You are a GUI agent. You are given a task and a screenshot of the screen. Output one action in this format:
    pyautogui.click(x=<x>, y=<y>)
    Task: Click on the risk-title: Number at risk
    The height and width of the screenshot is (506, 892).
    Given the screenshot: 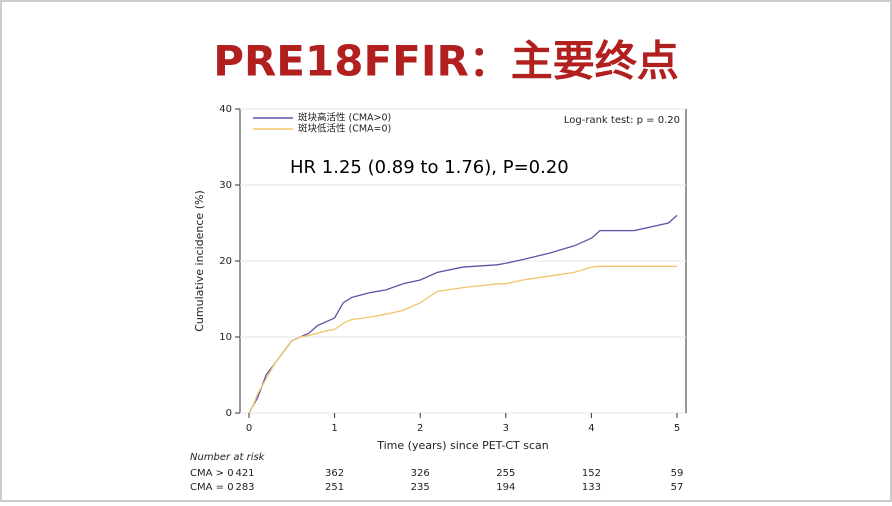 What is the action you would take?
    pyautogui.click(x=228, y=457)
    